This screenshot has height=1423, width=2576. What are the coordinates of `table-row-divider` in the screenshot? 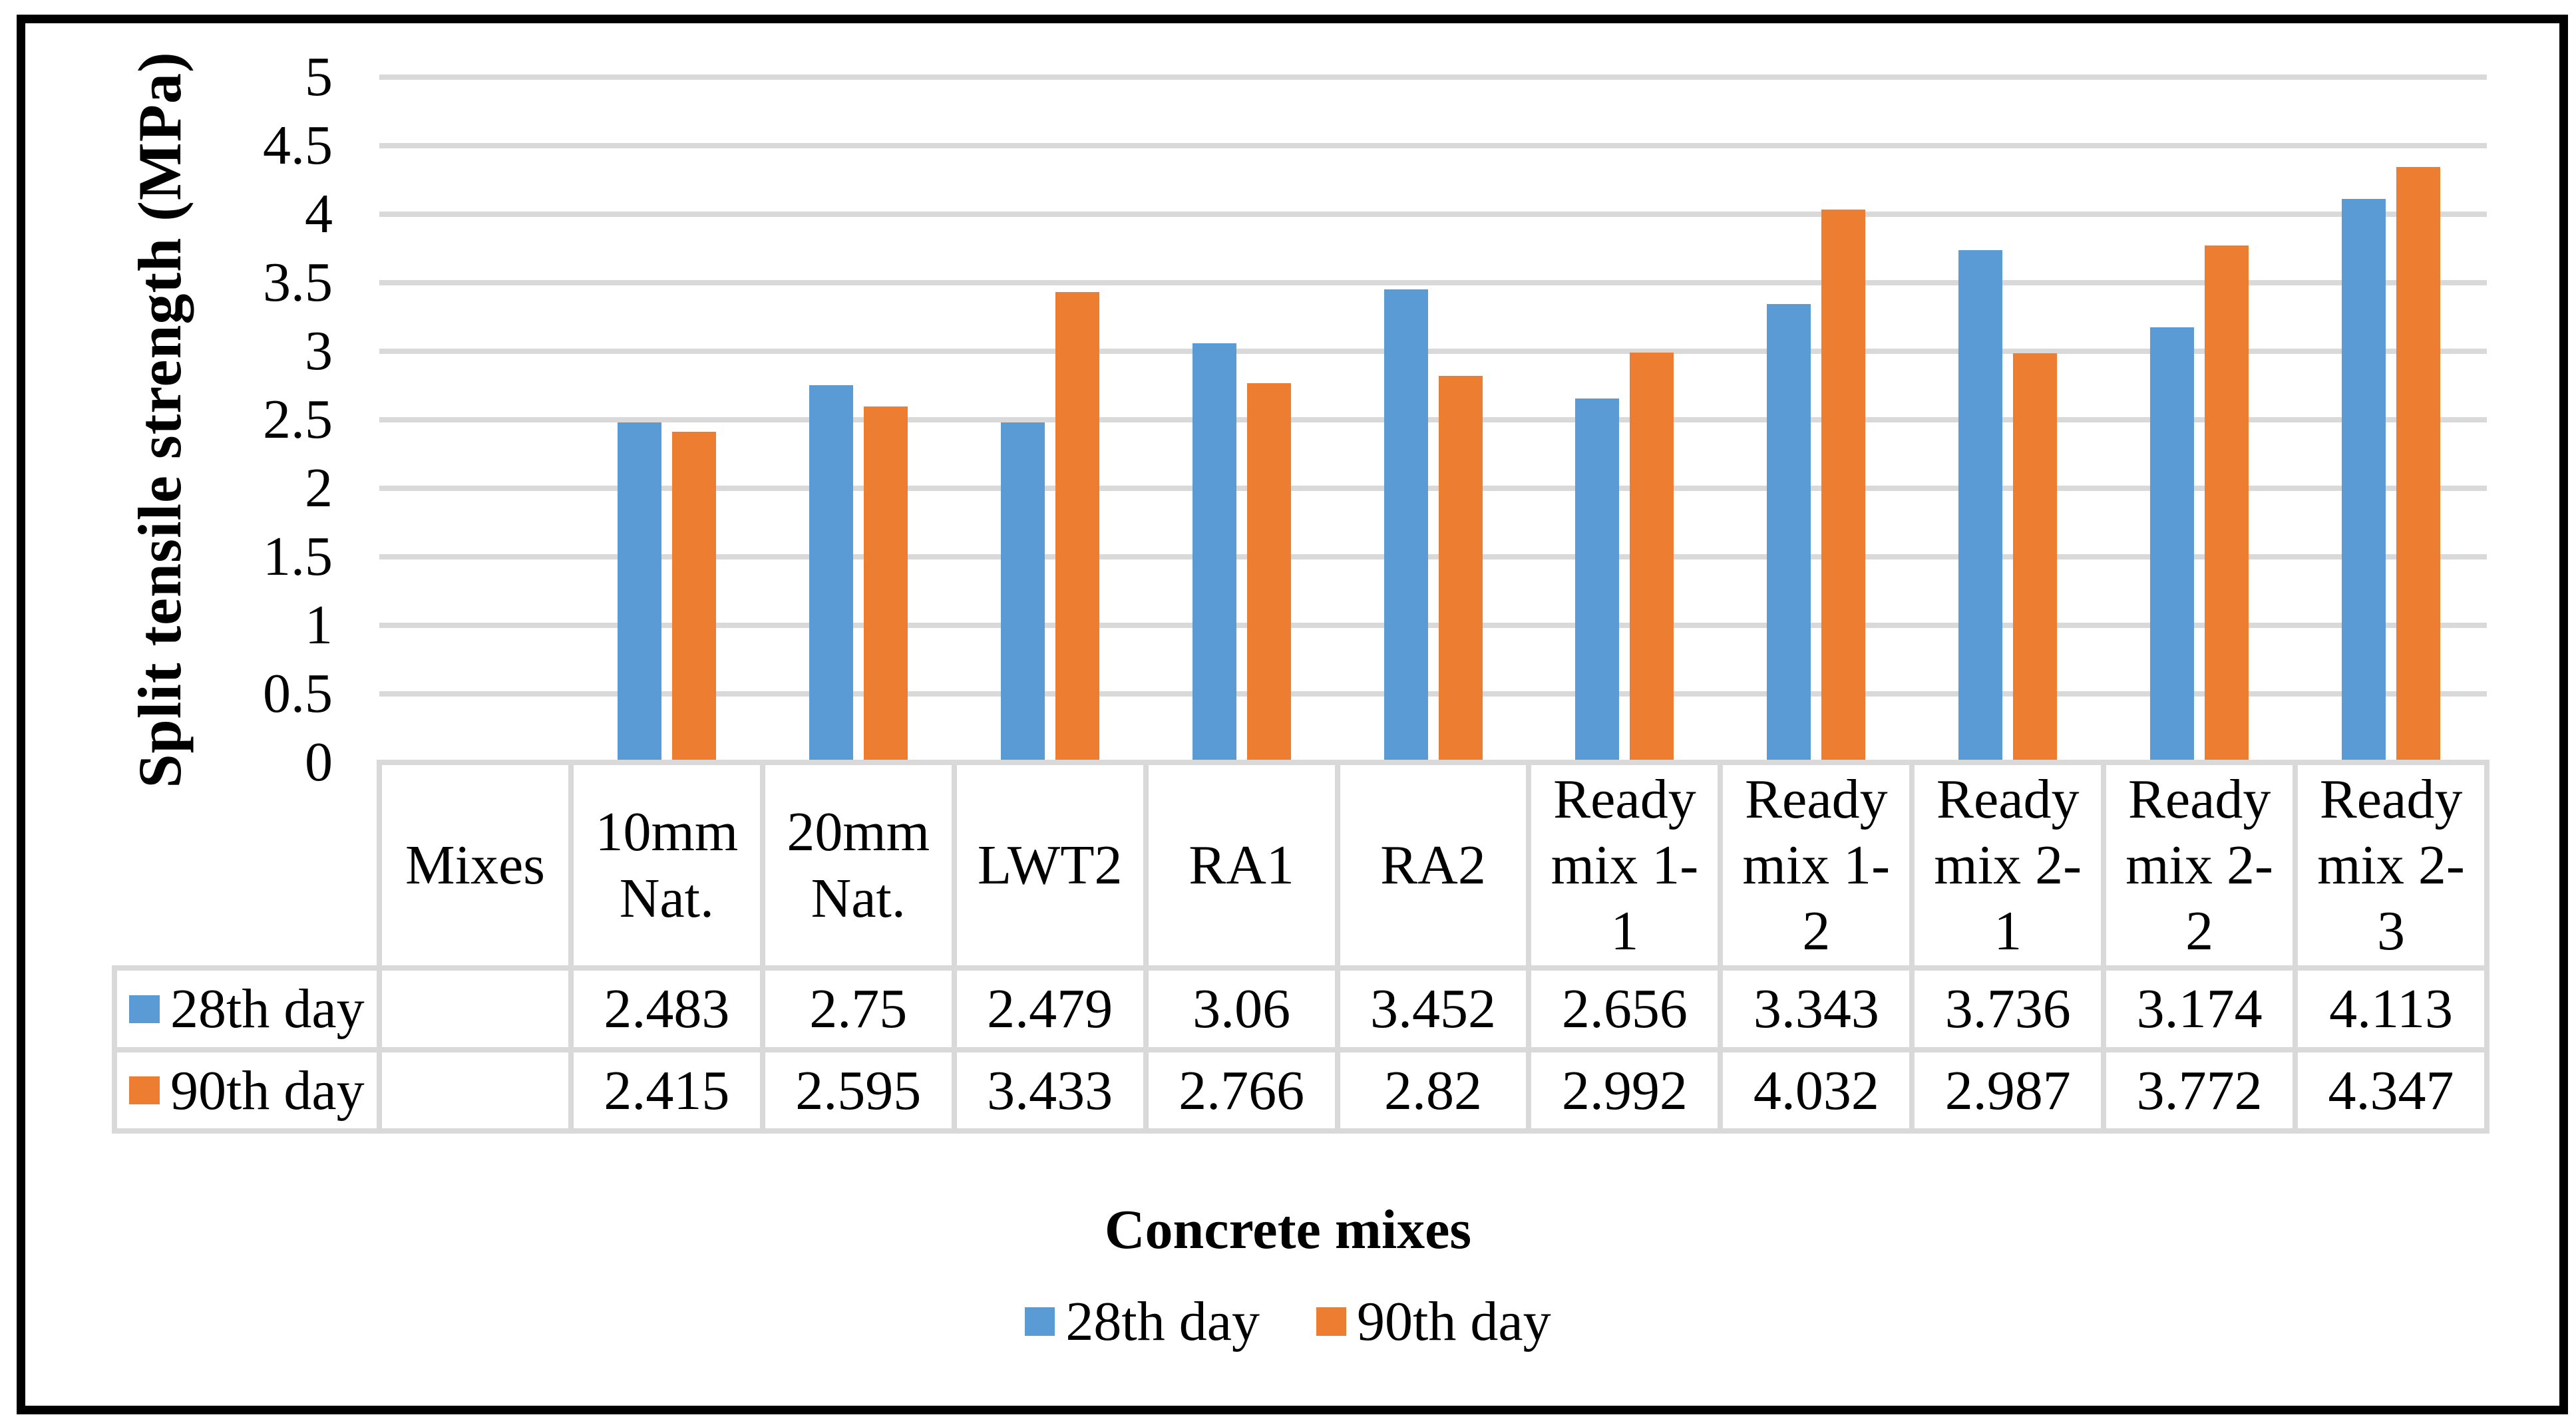 It's located at (1300, 1049).